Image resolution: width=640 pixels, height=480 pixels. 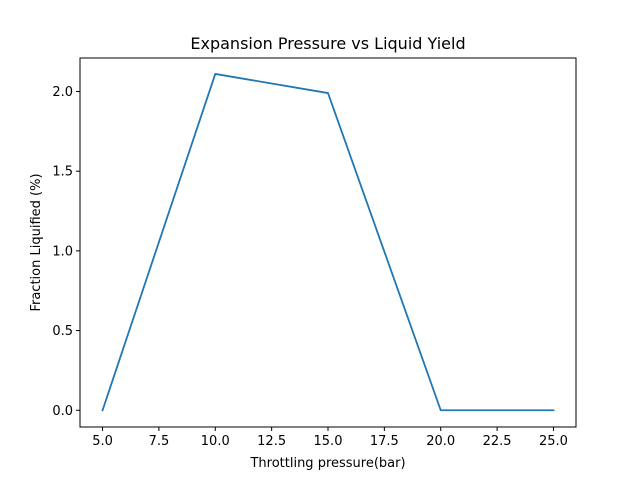 I want to click on y-axis: 0.0 0.5 1.0 1.5 2.0, so click(x=66, y=252).